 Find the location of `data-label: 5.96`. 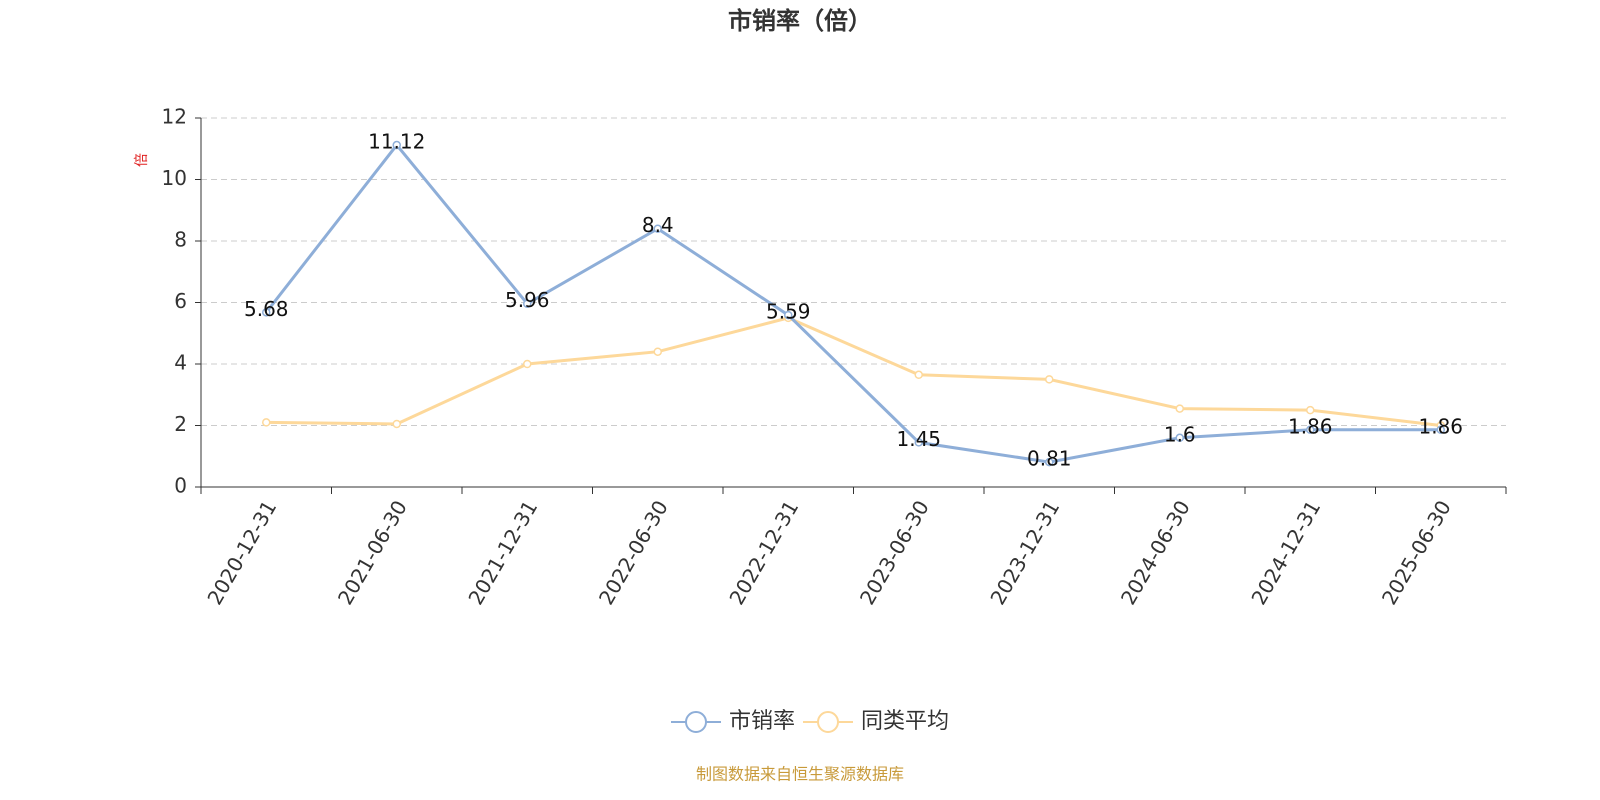

data-label: 5.96 is located at coordinates (527, 300).